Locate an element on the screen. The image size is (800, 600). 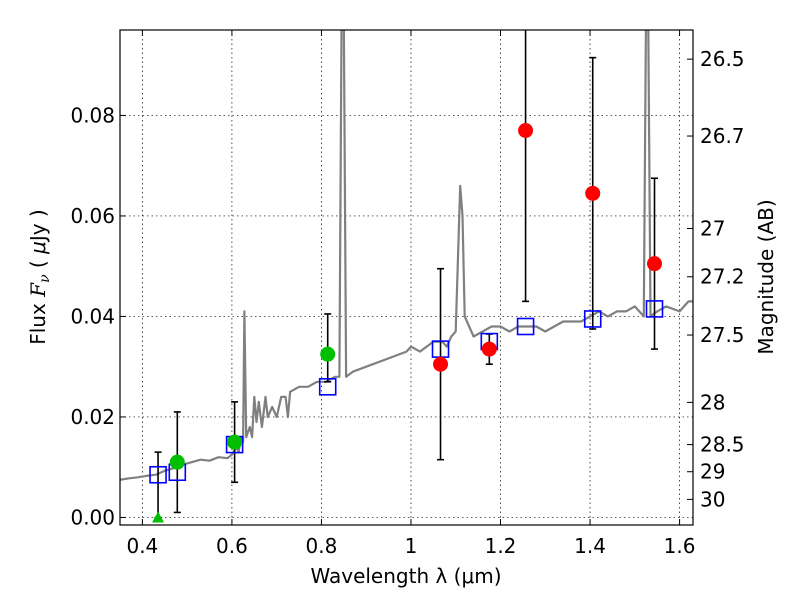
y-tick-label: 0.02 is located at coordinates (92, 417).